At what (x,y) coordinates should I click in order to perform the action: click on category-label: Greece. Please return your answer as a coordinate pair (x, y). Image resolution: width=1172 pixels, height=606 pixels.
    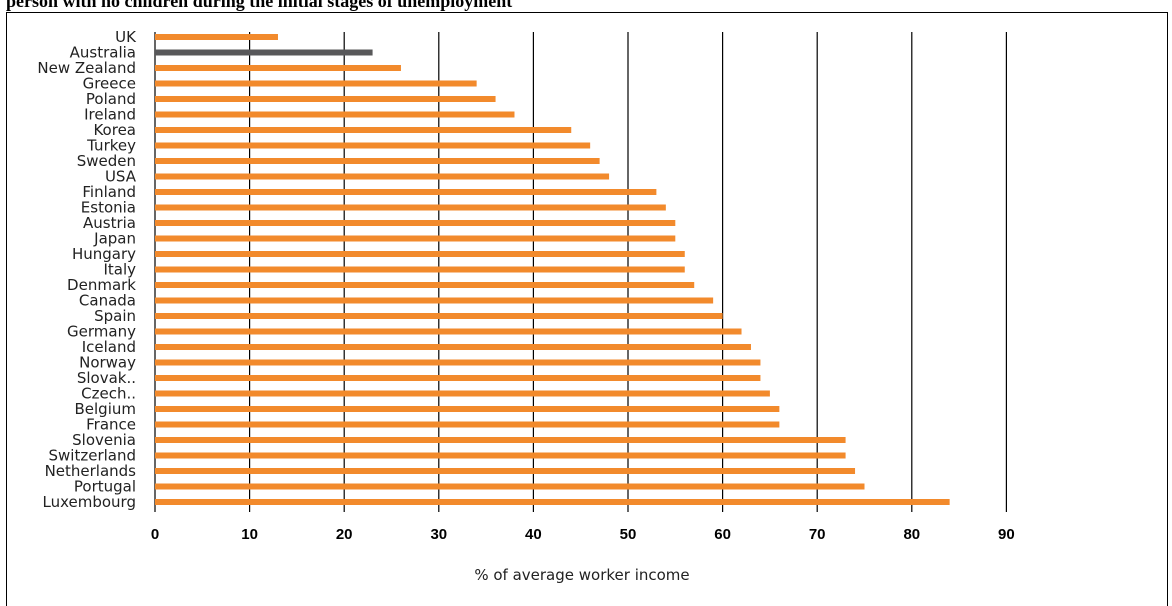
    Looking at the image, I should click on (109, 84).